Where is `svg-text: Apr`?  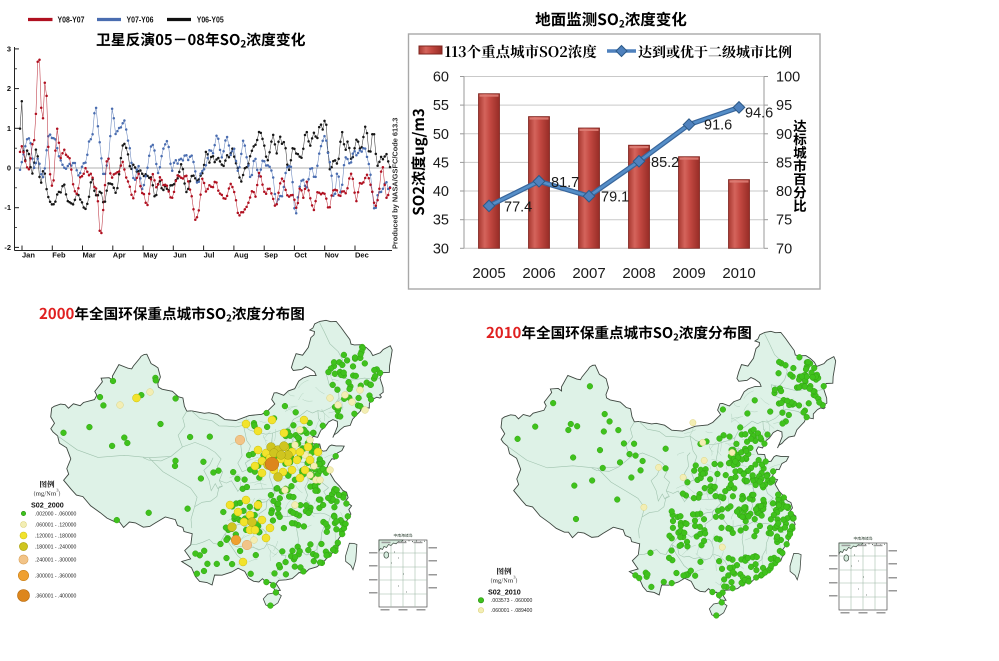 svg-text: Apr is located at coordinates (119, 255).